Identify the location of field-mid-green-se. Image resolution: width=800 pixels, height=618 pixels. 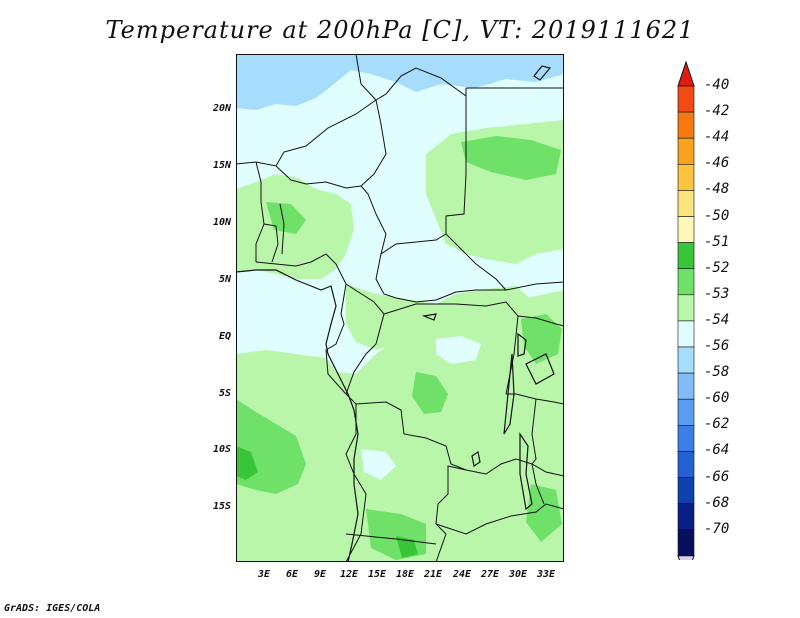
(544, 513).